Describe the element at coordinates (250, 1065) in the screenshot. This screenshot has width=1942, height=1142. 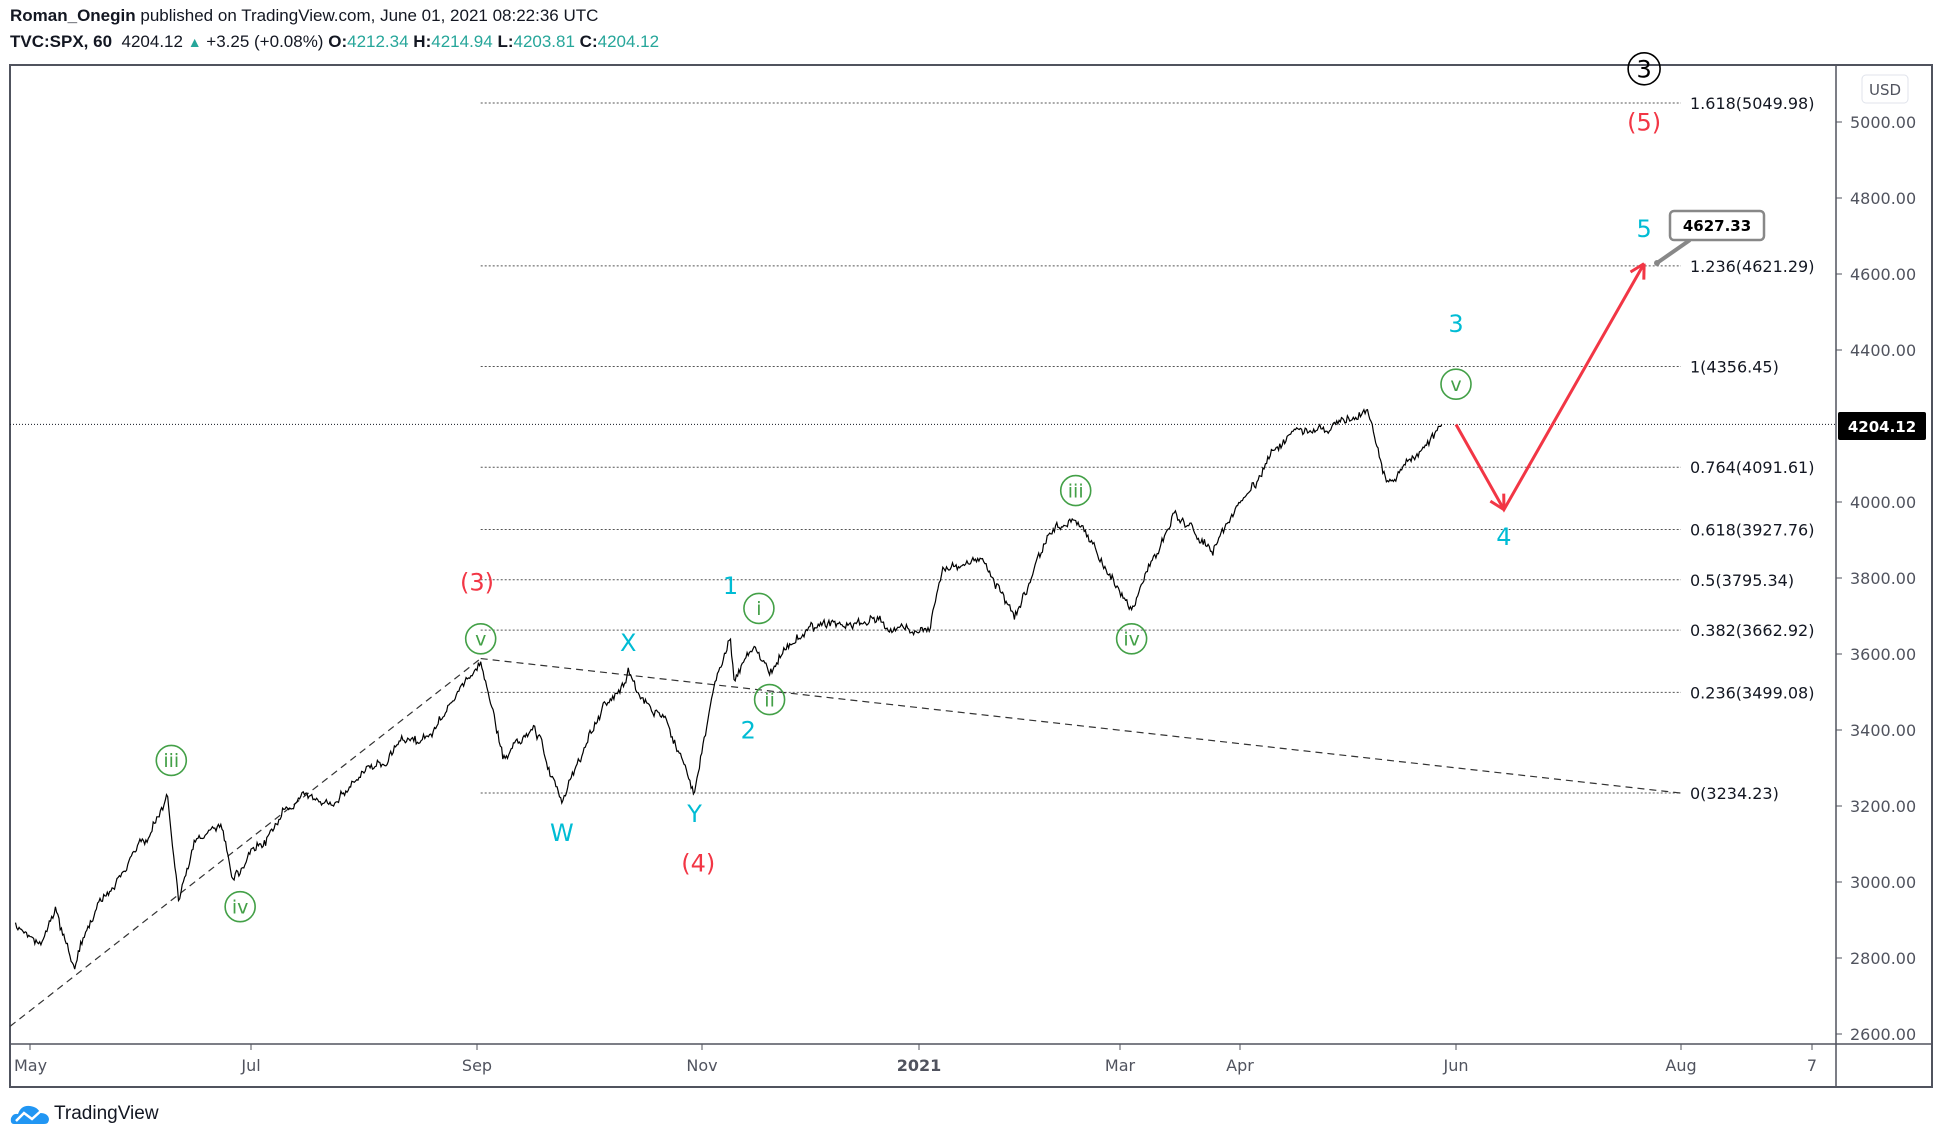
I see `time-tick-label: Jul` at that location.